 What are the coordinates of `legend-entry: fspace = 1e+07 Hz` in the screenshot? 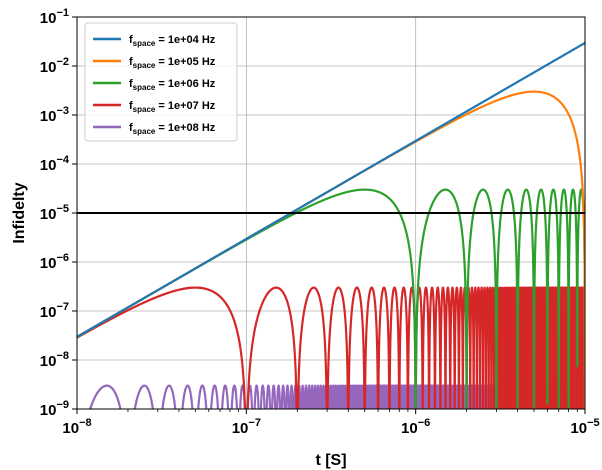 It's located at (154, 107).